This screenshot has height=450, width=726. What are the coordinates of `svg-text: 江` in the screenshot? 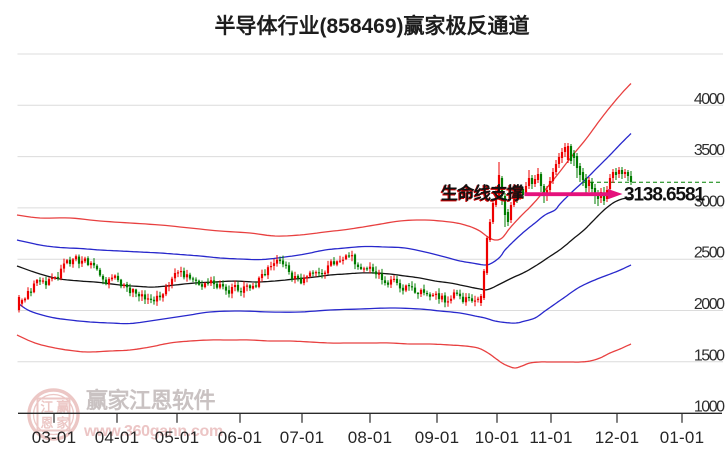 It's located at (46, 407).